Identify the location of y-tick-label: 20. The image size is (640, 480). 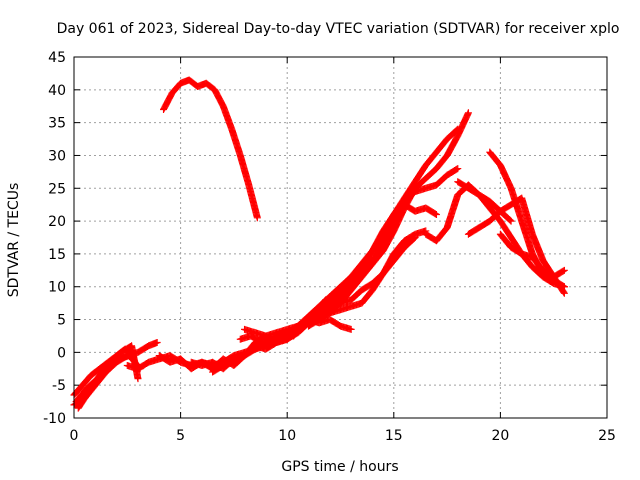
(57, 222).